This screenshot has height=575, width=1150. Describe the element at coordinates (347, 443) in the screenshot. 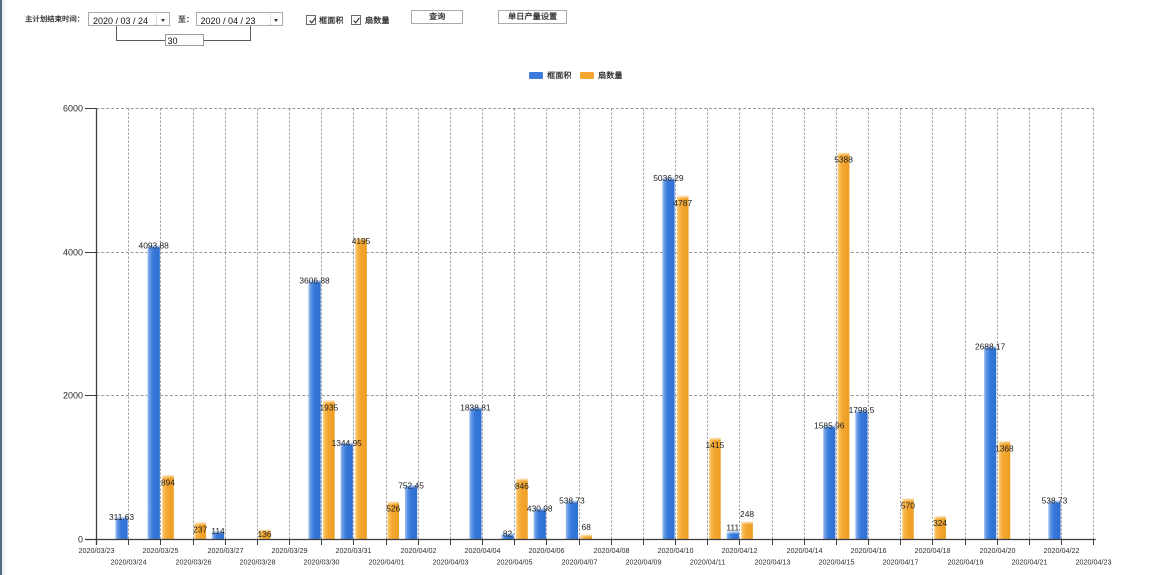

I see `svg-text: 1344.95` at that location.